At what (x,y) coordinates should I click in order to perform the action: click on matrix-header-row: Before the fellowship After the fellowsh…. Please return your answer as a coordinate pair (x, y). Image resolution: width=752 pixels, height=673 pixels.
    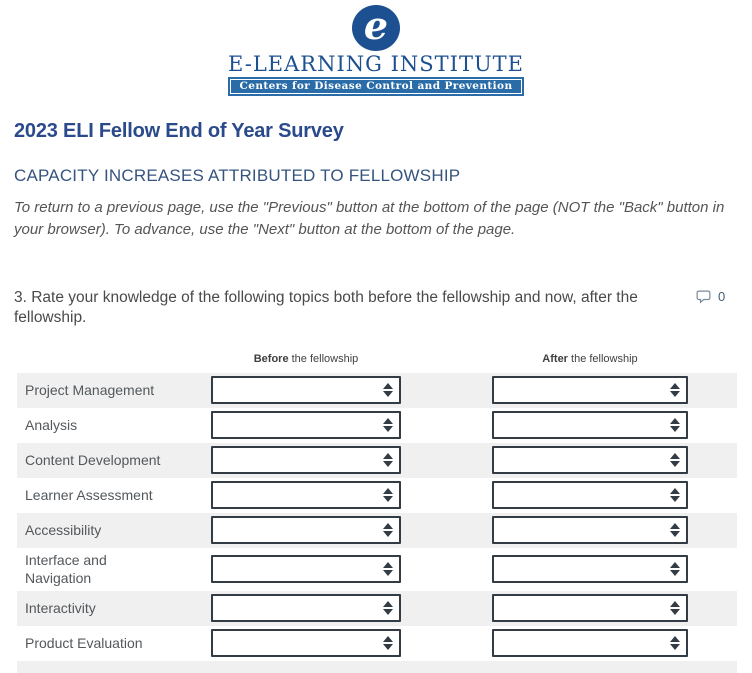
    Looking at the image, I should click on (377, 358).